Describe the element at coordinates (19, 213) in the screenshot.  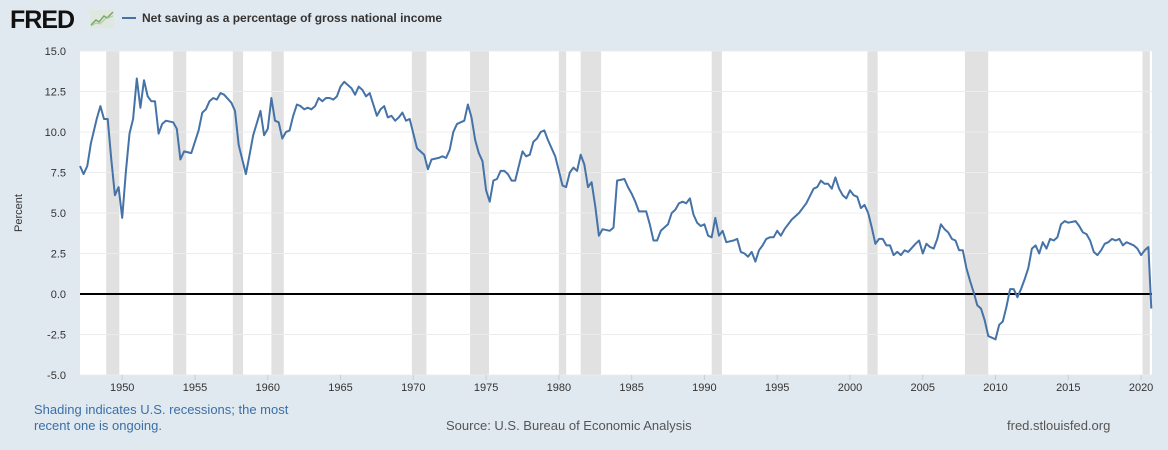
I see `y-axis-label: Percent` at that location.